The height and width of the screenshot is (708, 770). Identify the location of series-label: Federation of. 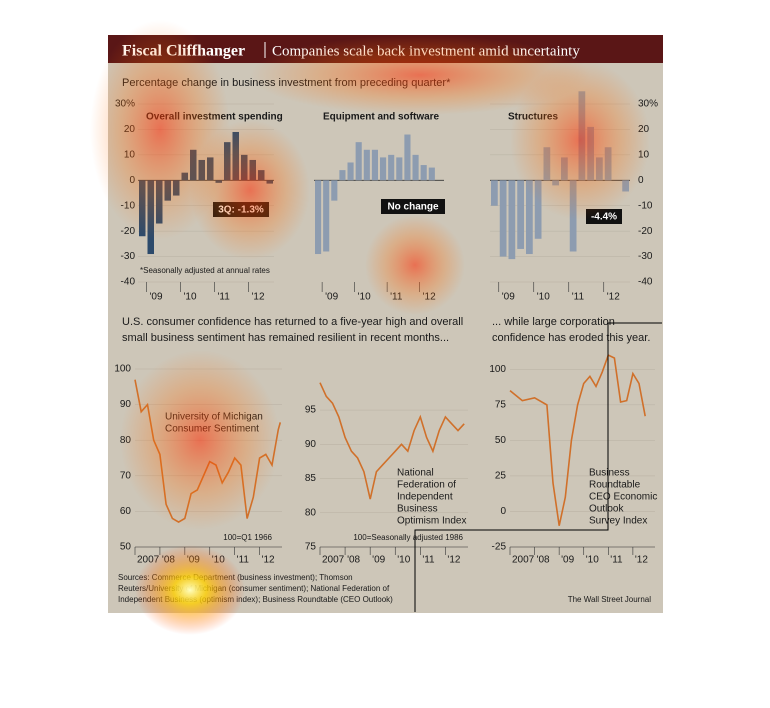
(426, 485).